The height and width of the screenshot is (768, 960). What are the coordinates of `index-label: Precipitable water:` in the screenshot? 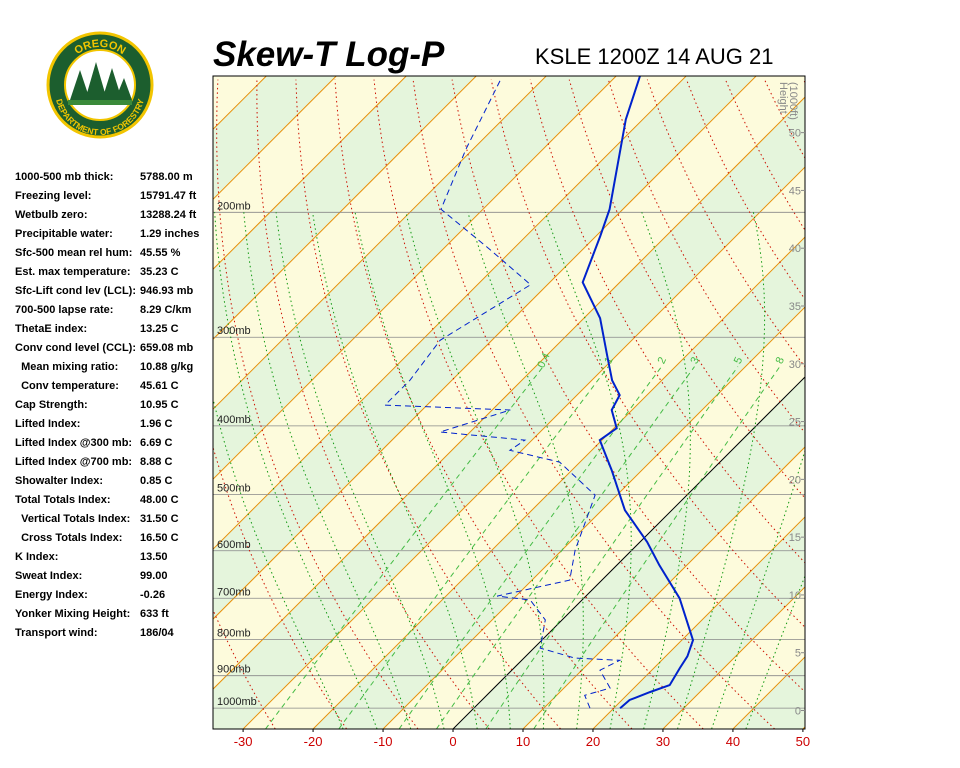 It's located at (64, 234).